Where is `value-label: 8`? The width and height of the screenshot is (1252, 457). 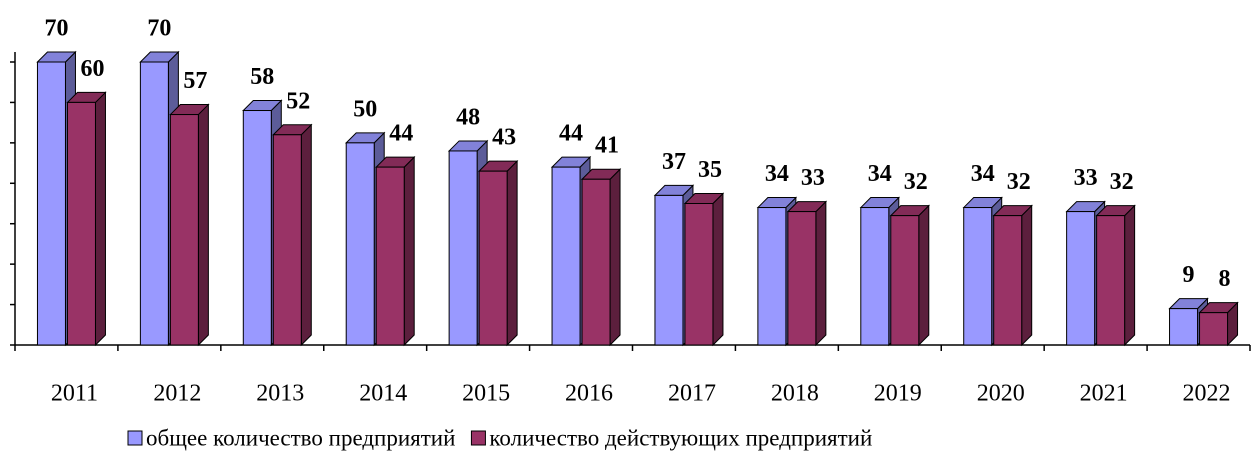
value-label: 8 is located at coordinates (1225, 279).